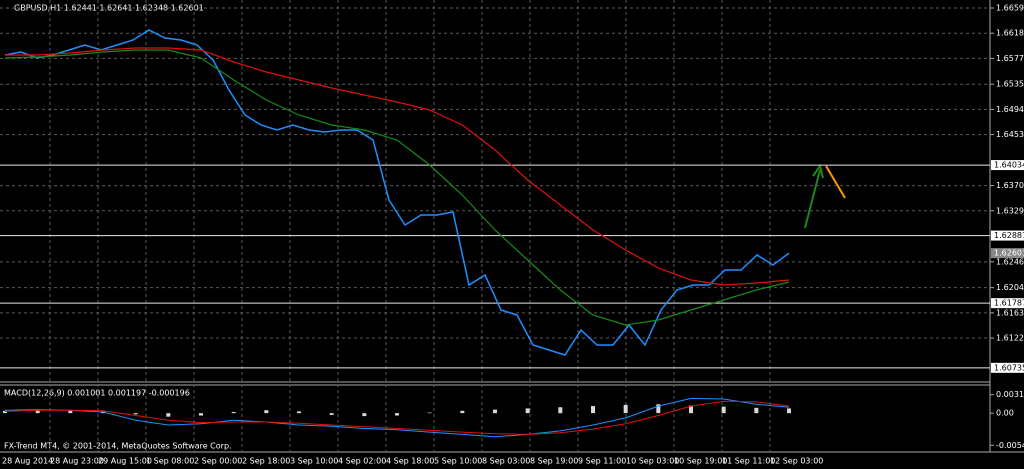 This screenshot has height=469, width=1024. Describe the element at coordinates (1010, 134) in the screenshot. I see `y-tick-label: 1.64530` at that location.